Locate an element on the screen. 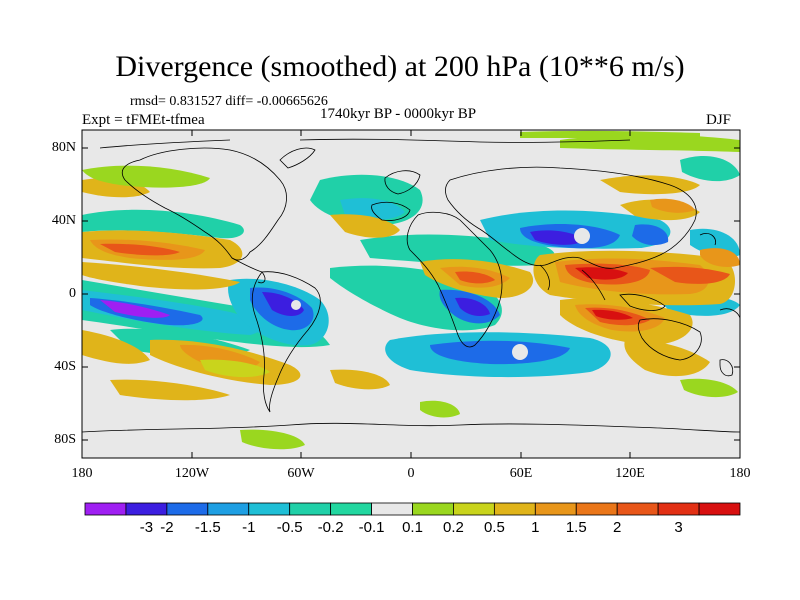  lat-tick-label: 40N is located at coordinates (63, 220).